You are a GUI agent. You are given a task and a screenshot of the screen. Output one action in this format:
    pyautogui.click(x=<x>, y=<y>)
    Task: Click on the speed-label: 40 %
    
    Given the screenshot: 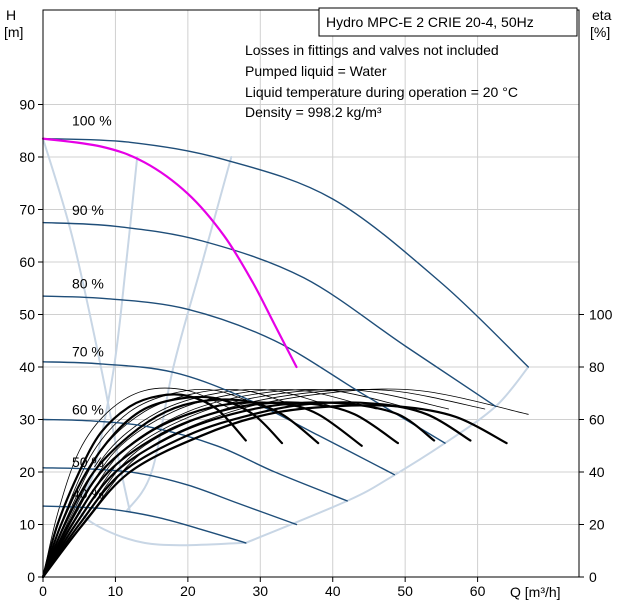 What is the action you would take?
    pyautogui.click(x=88, y=493)
    